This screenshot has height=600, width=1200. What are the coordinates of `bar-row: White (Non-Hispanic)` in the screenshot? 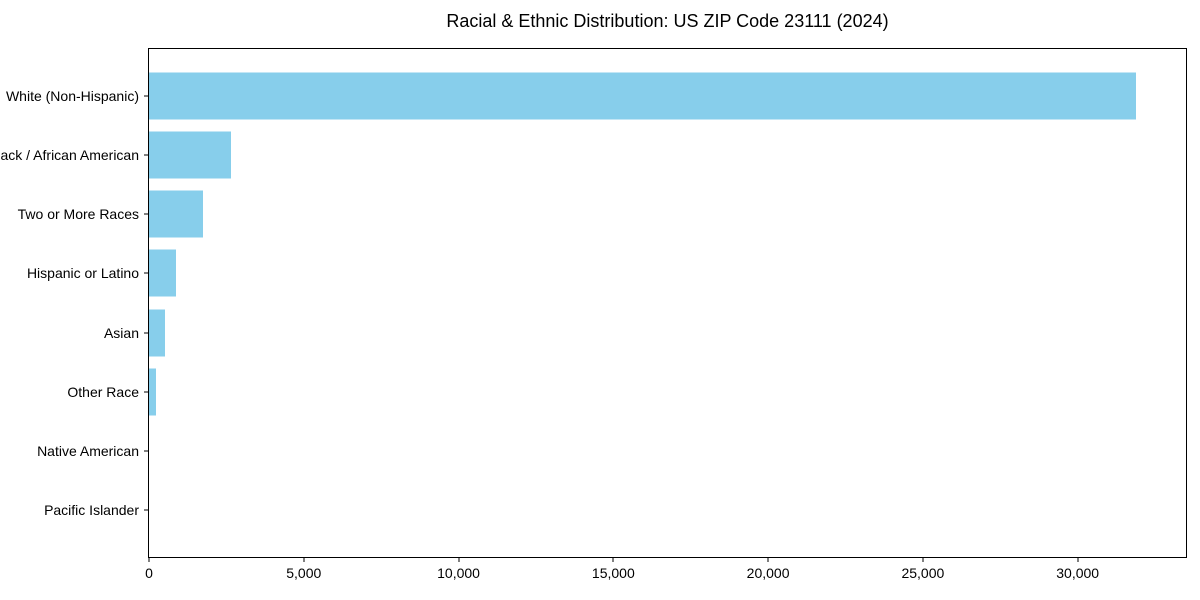 It's located at (596, 95).